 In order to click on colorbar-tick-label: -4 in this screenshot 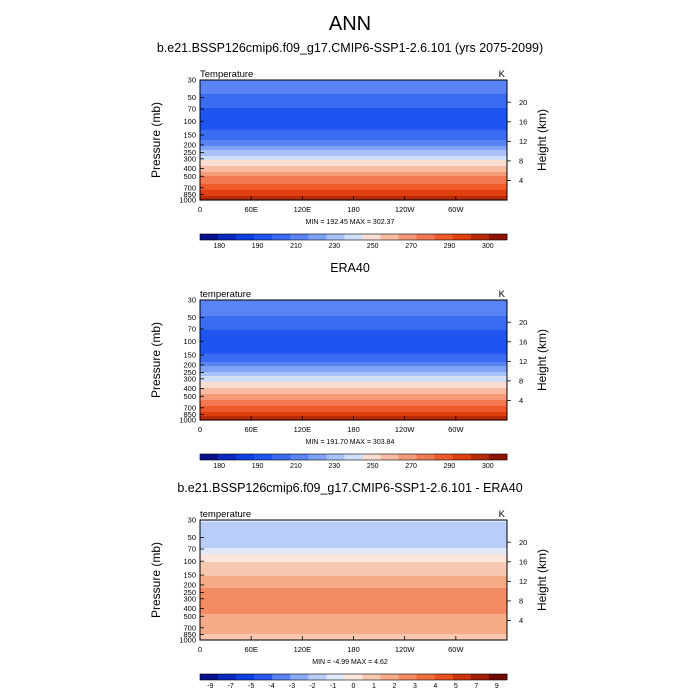, I will do `click(272, 686)`.